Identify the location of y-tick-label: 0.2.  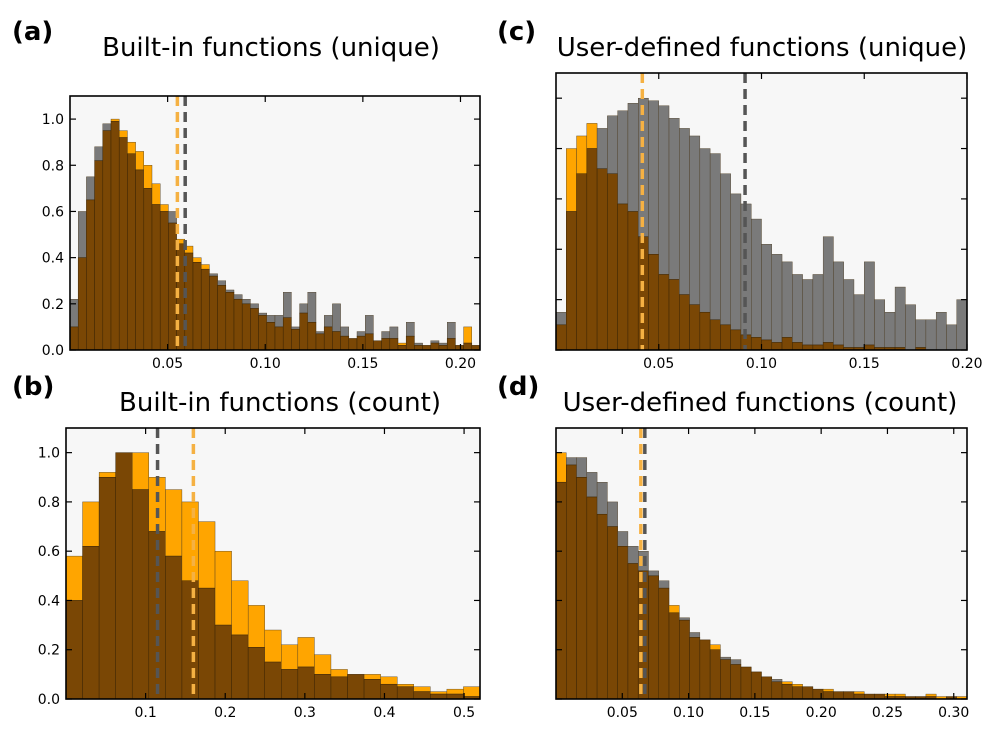
(49, 651).